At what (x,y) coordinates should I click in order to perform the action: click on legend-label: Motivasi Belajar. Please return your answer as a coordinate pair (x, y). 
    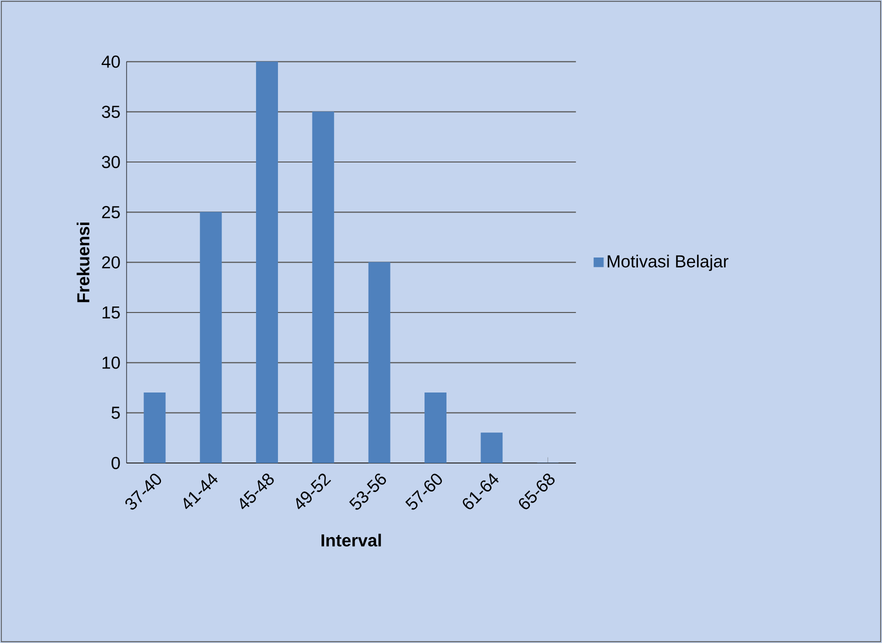
    Looking at the image, I should click on (668, 262).